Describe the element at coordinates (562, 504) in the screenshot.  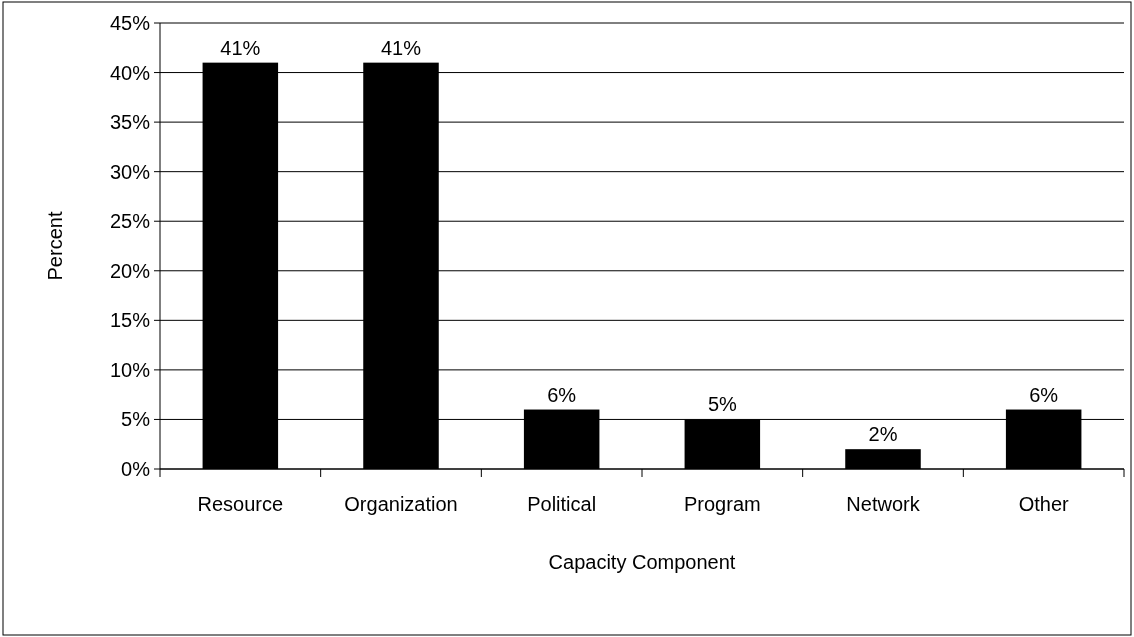
I see `x-tick-label: Political` at that location.